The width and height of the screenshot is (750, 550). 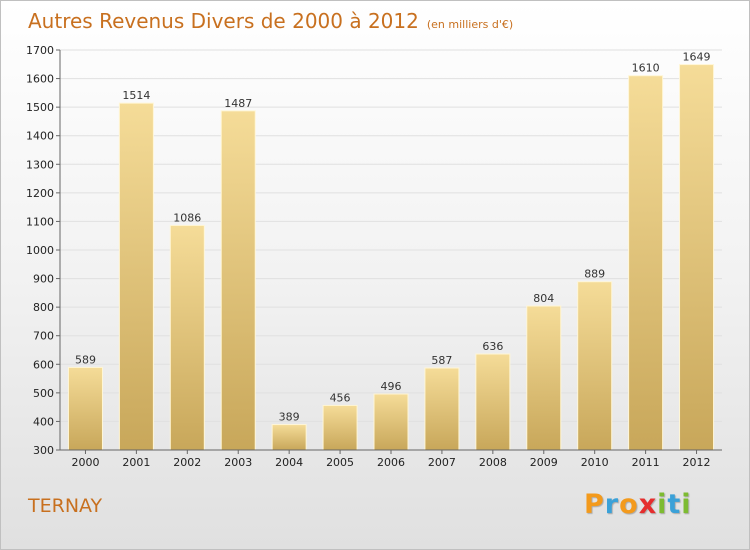 I want to click on x-tick-label: 2007, so click(x=442, y=462).